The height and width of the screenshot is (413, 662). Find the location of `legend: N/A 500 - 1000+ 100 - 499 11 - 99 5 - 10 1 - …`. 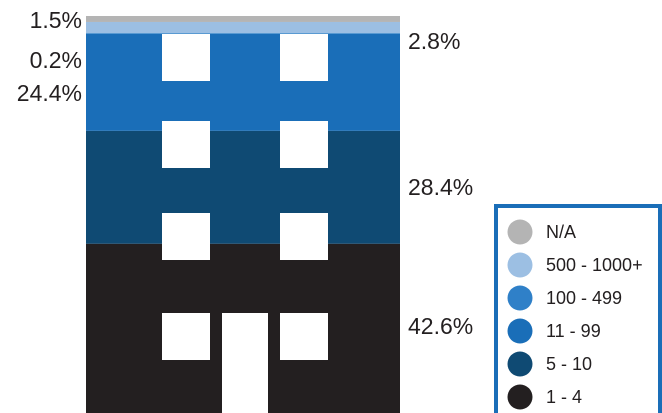

legend: N/A 500 - 1000+ 100 - 499 11 - 99 5 - 10 1 - … is located at coordinates (578, 308).